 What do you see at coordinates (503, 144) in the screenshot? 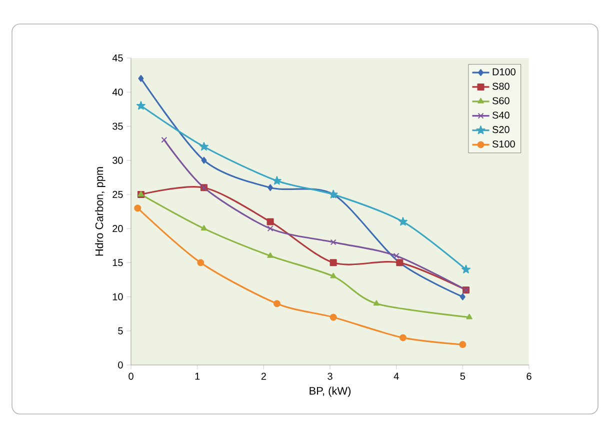
I see `legend-label: S100` at bounding box center [503, 144].